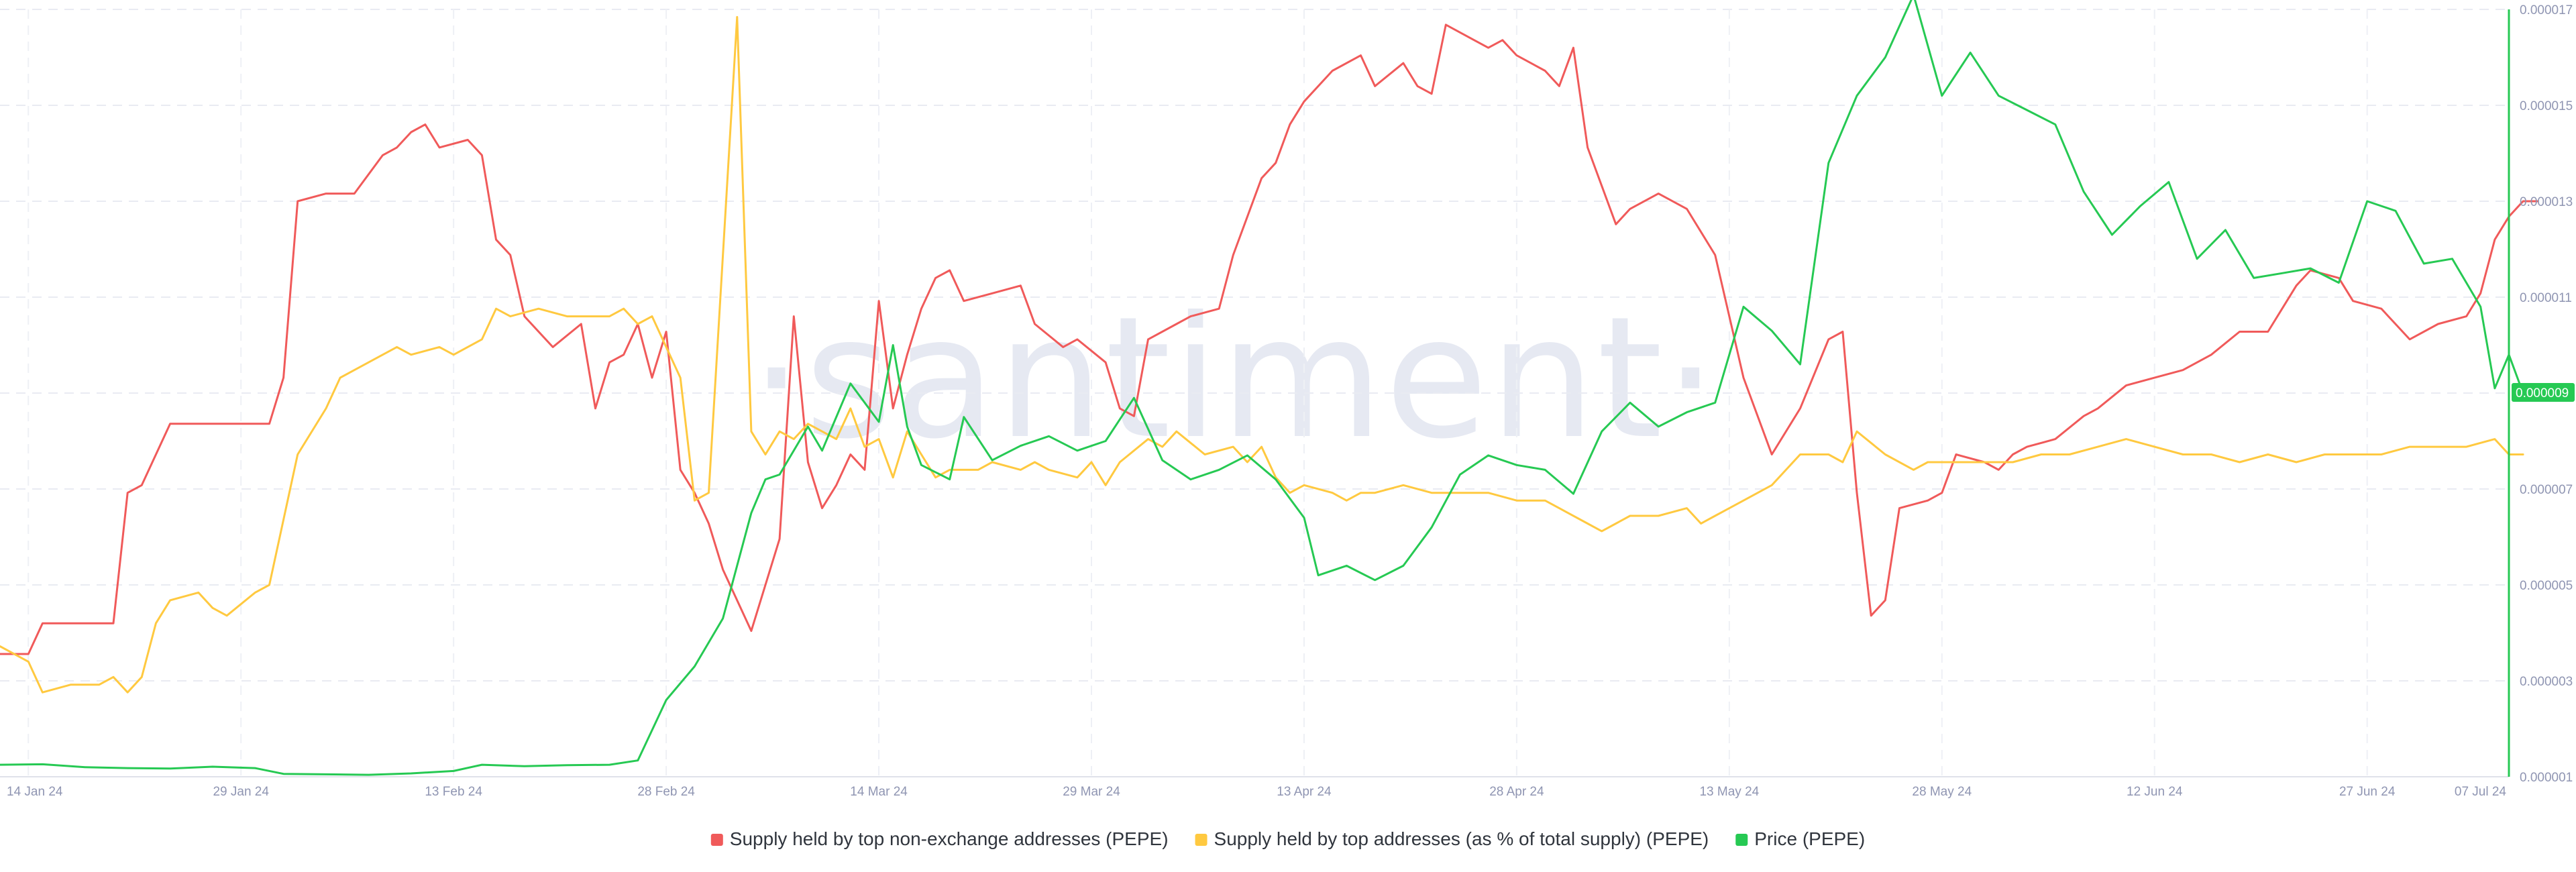 The width and height of the screenshot is (2576, 872). Describe the element at coordinates (666, 792) in the screenshot. I see `x-tick-label: 28 Feb 24` at that location.